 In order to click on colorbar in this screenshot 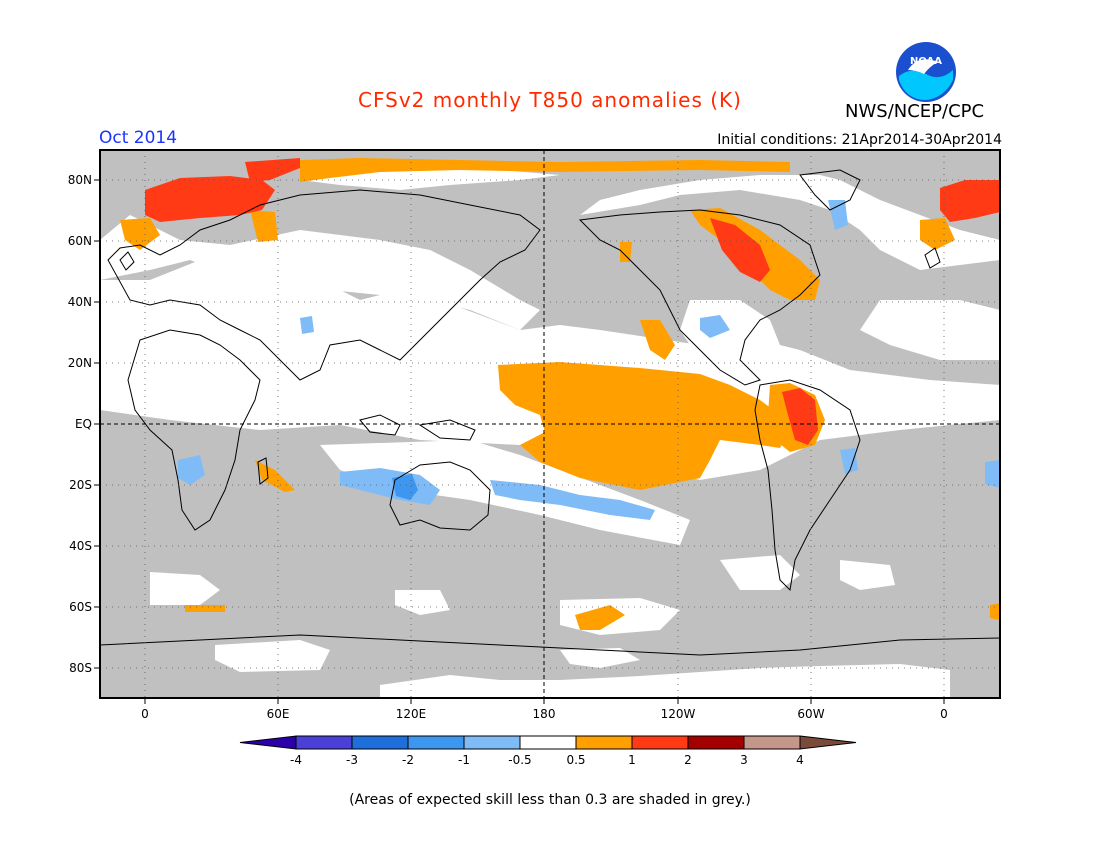, I will do `click(548, 742)`.